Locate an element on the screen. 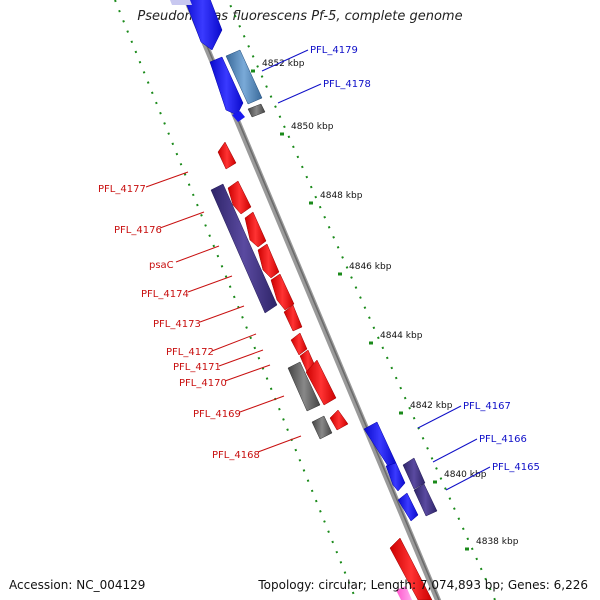  feature-pfl-4169-red is located at coordinates (321, 382).